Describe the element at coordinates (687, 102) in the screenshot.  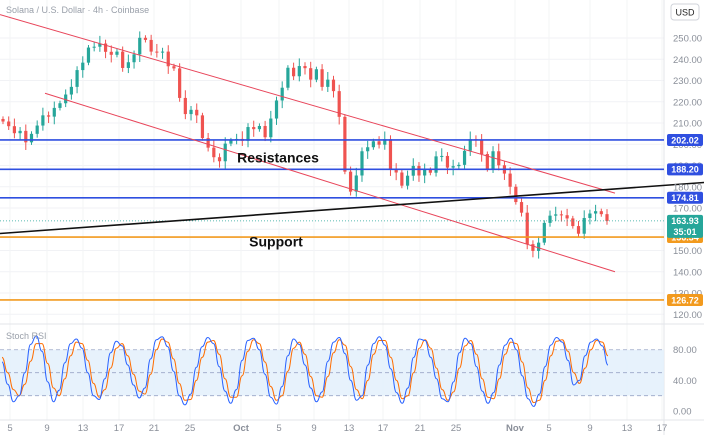
I see `price-tick-label: 220.00` at that location.